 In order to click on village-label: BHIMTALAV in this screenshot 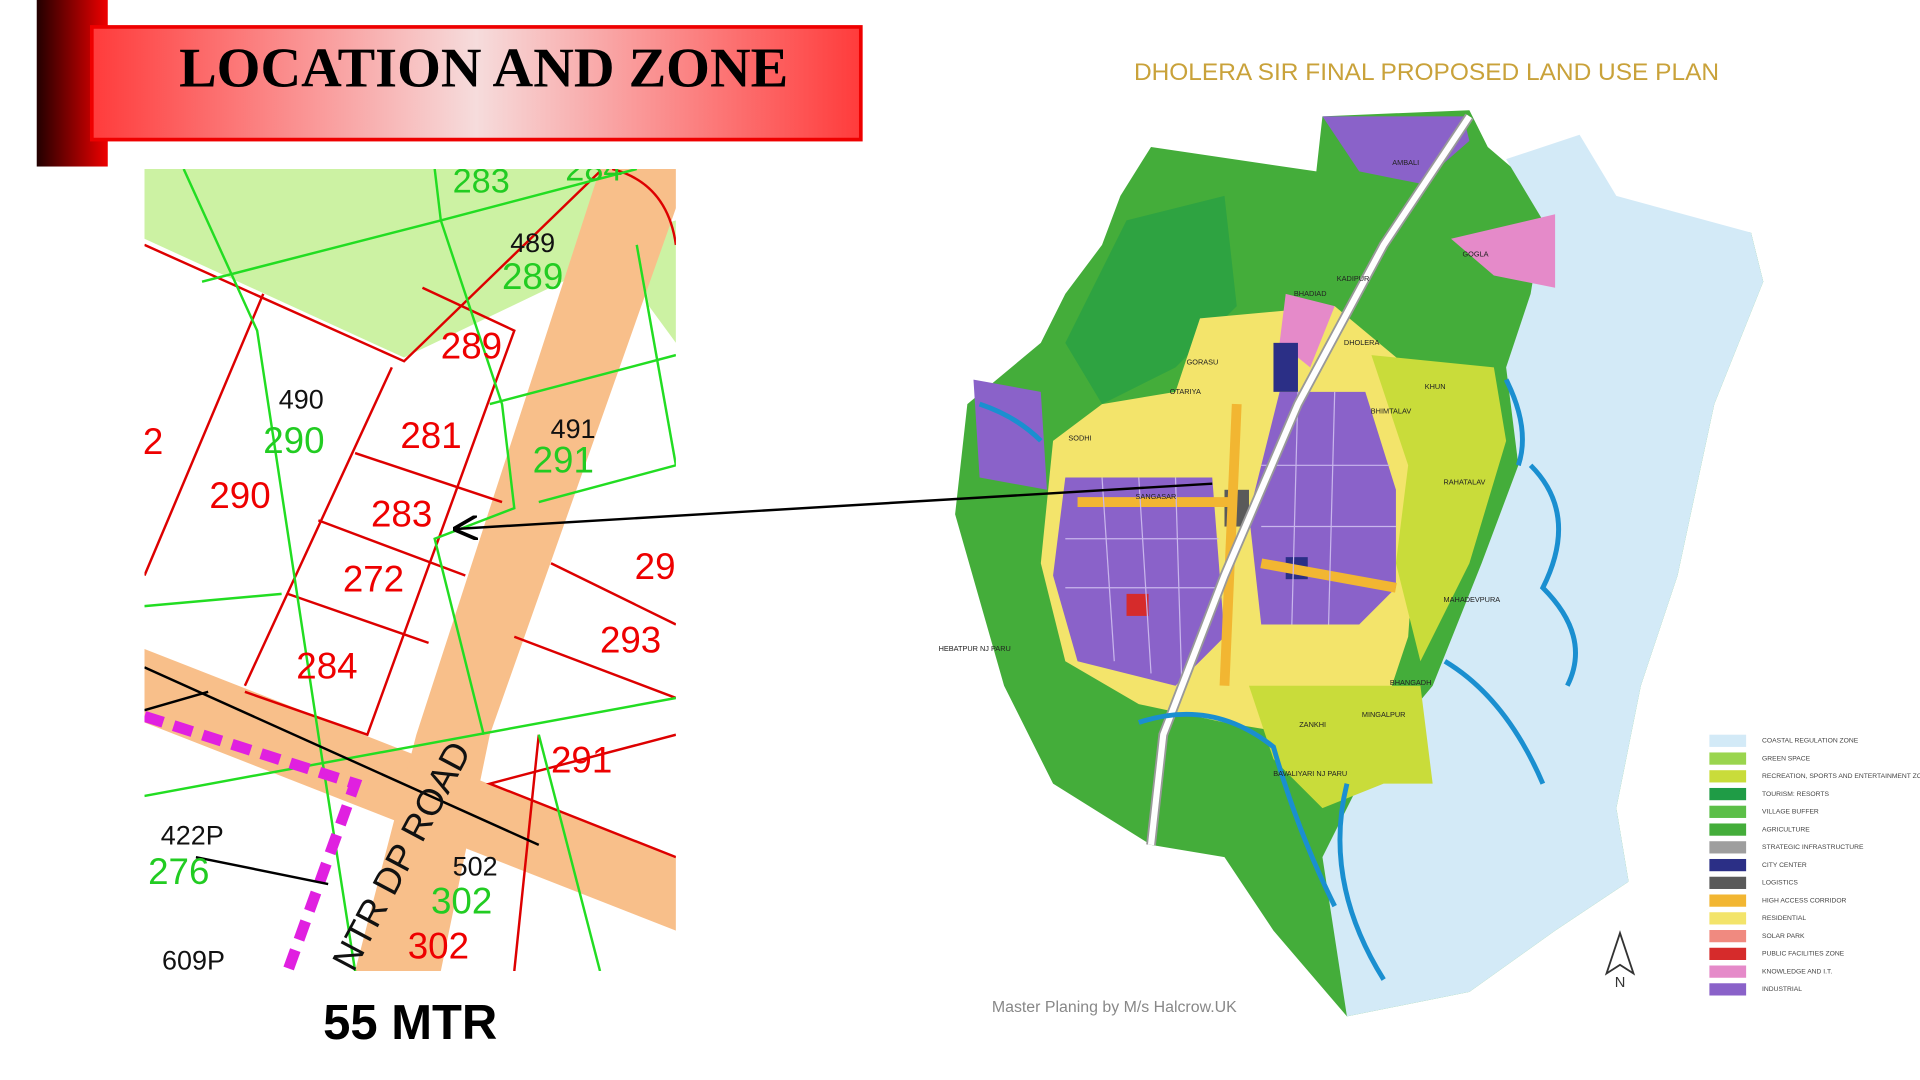, I will do `click(1391, 410)`.